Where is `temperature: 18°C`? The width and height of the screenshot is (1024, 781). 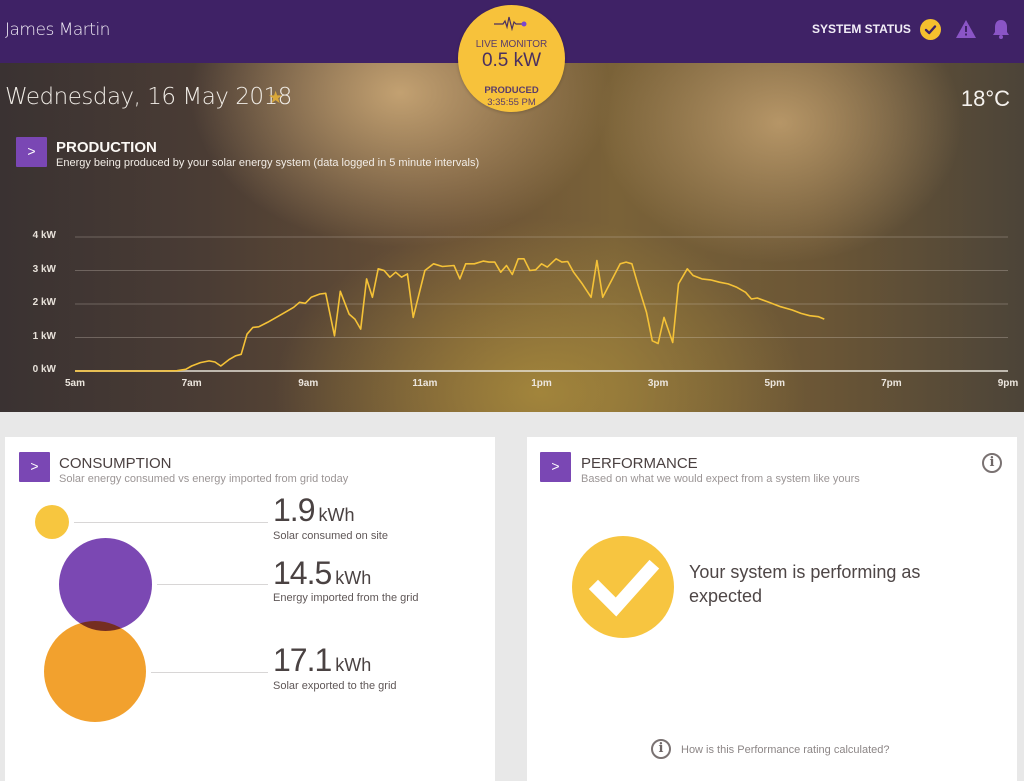 temperature: 18°C is located at coordinates (985, 98).